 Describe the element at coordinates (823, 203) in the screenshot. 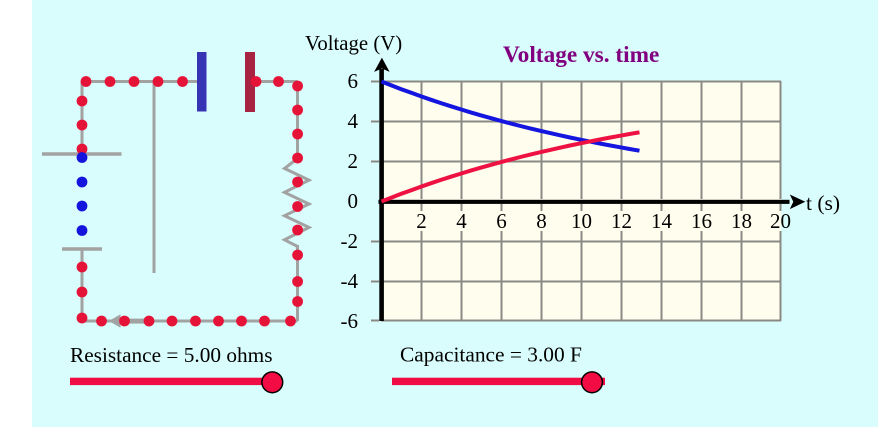

I see `svg-text: t (s)` at that location.